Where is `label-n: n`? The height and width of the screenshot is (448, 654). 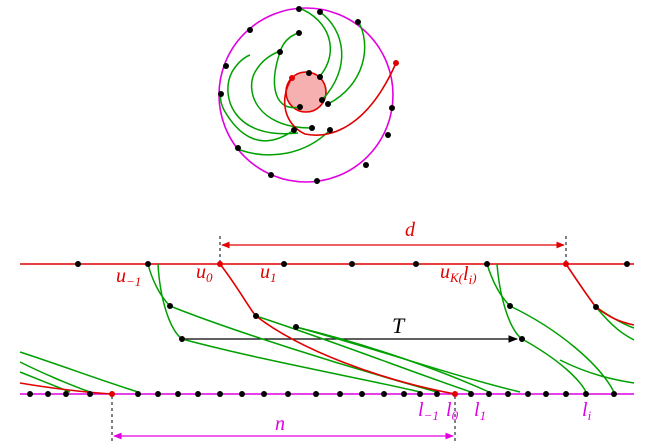
label-n: n is located at coordinates (280, 424).